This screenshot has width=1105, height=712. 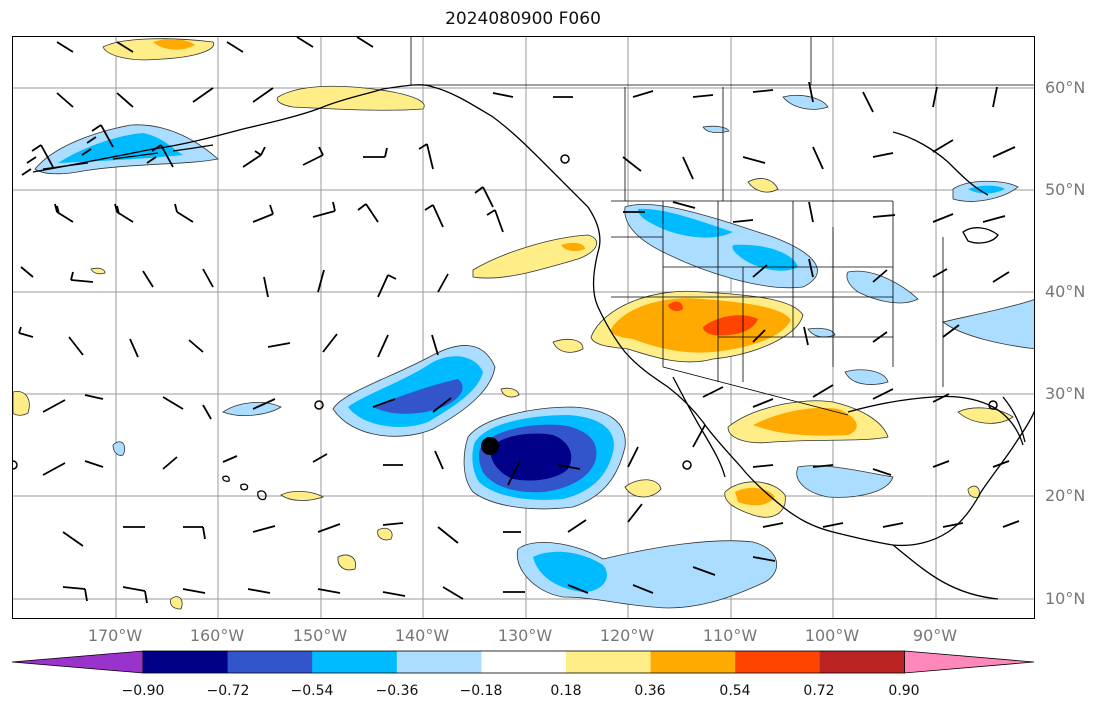 I want to click on florida-coast, so click(x=1014, y=419).